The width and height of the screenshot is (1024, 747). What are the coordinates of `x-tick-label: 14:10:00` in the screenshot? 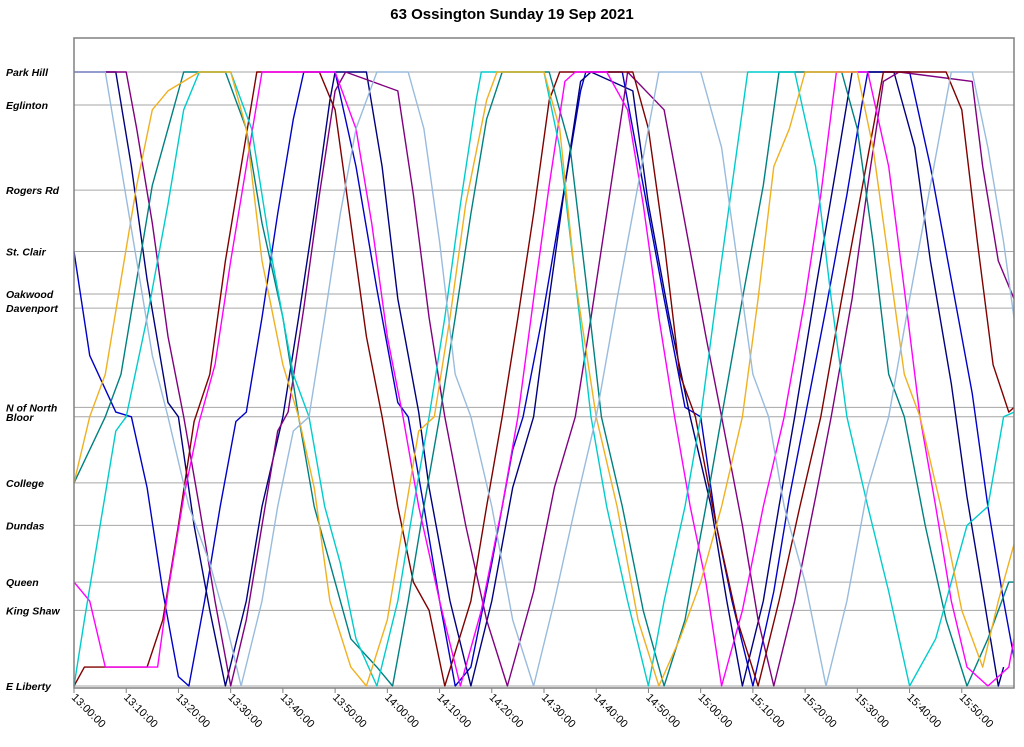 It's located at (453, 711).